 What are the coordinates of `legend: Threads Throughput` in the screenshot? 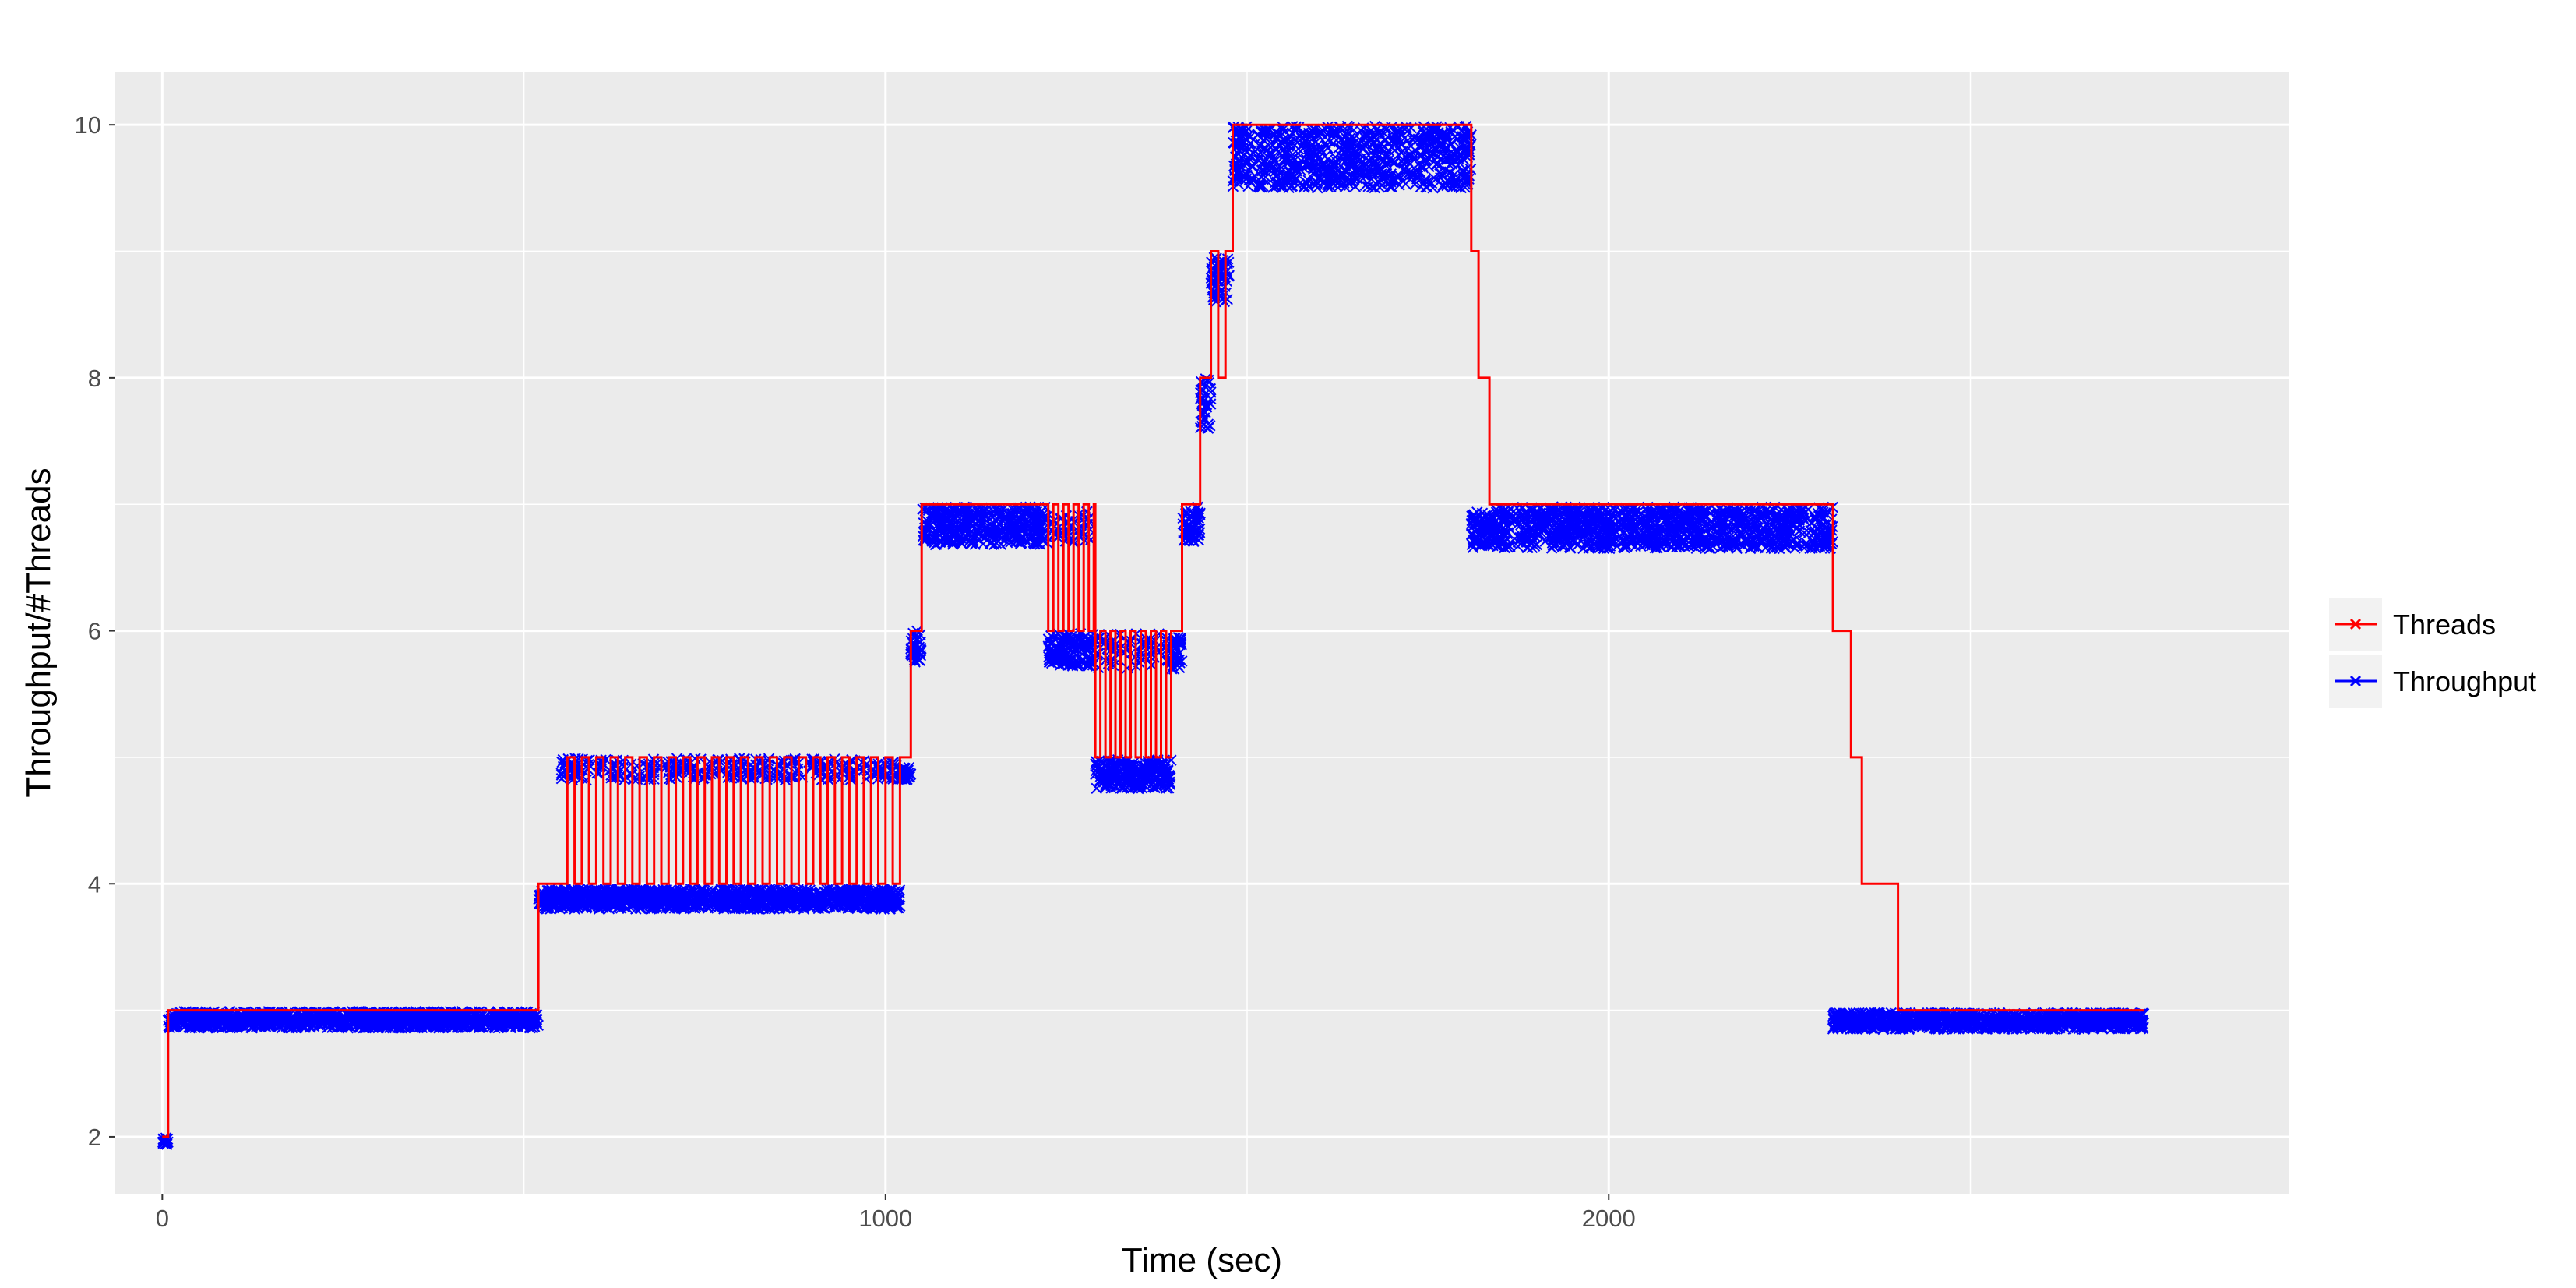 It's located at (2432, 653).